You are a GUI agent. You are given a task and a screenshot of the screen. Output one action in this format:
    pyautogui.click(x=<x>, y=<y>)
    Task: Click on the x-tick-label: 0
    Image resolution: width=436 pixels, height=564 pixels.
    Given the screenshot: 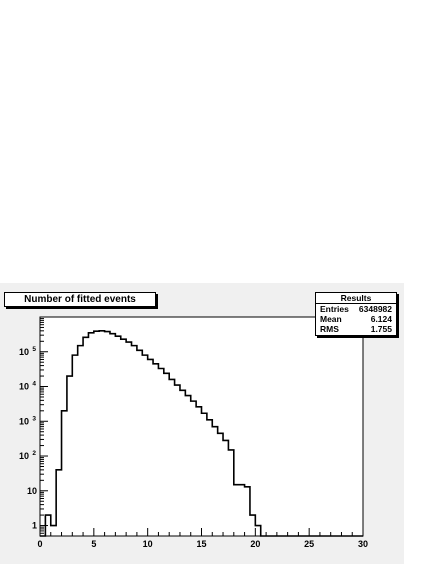 What is the action you would take?
    pyautogui.click(x=39, y=544)
    